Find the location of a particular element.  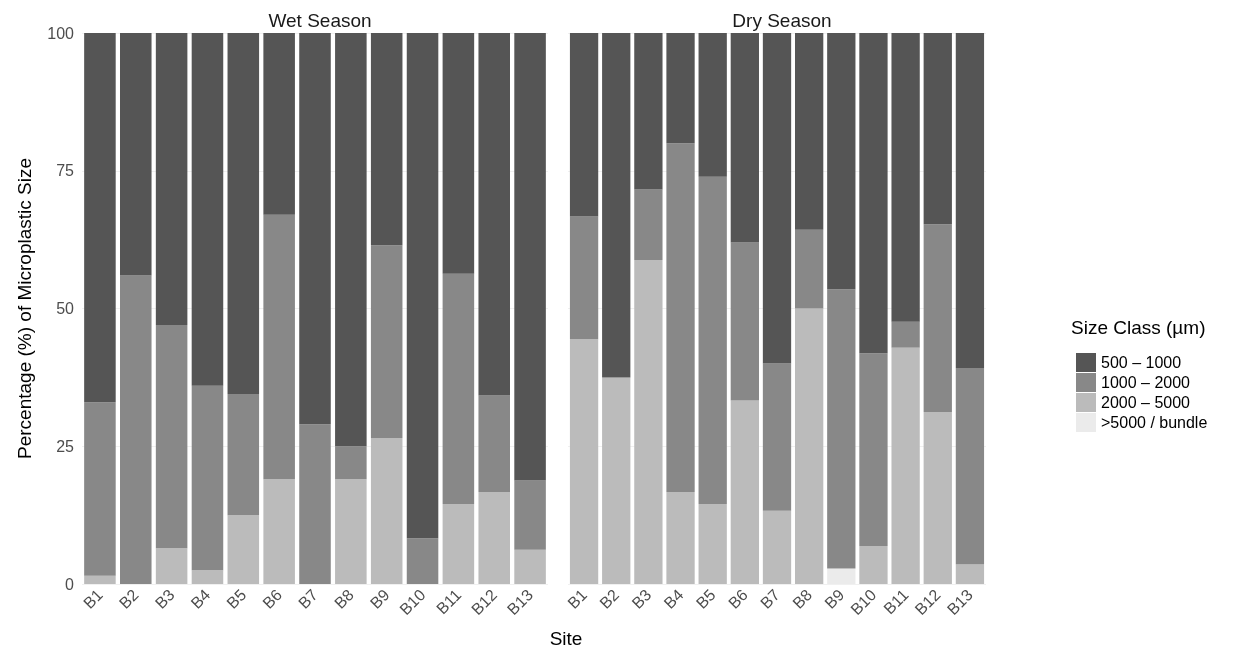

y-axis-title: Percentage (%) of Microplastic Size is located at coordinates (24, 308).